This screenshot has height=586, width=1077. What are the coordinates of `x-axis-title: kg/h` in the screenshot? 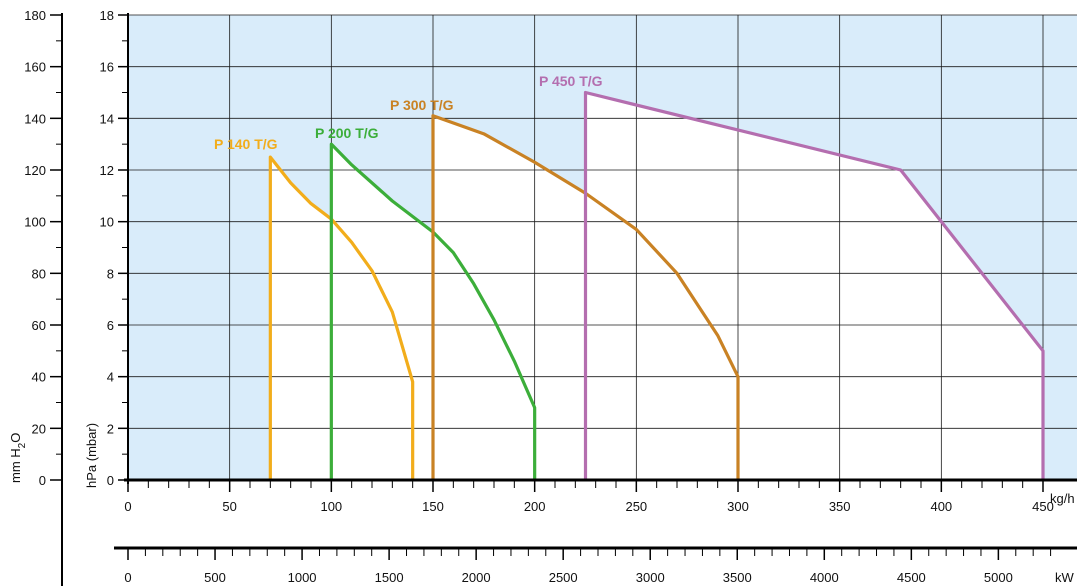 It's located at (1062, 498).